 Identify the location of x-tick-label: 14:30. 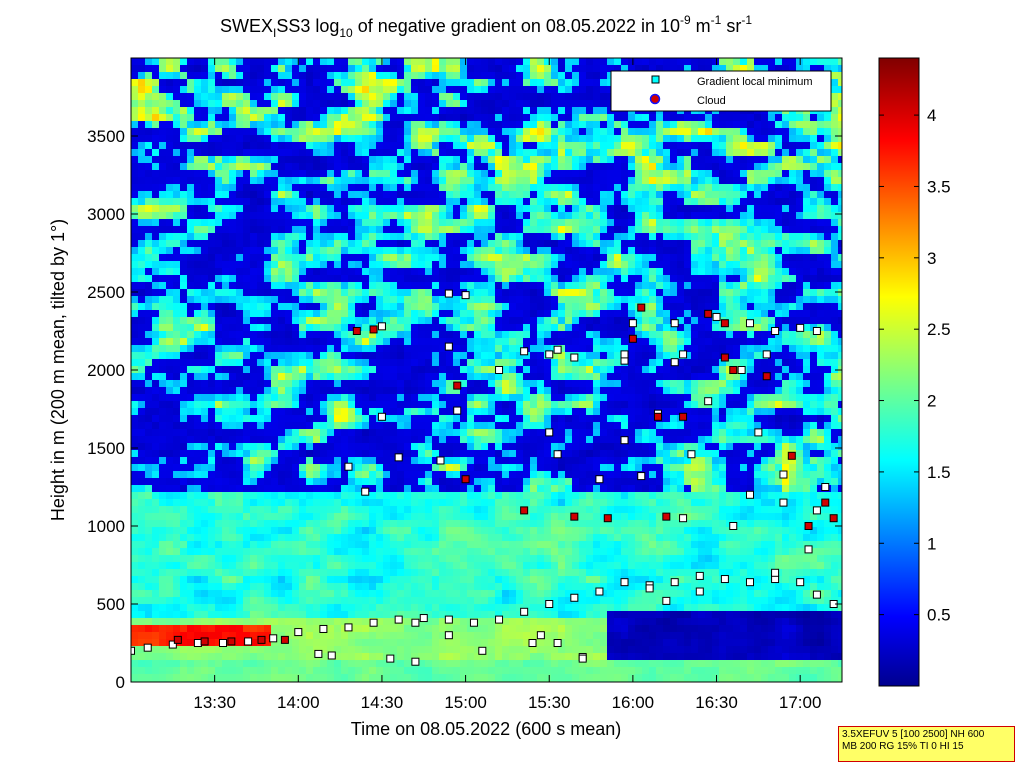
(382, 702).